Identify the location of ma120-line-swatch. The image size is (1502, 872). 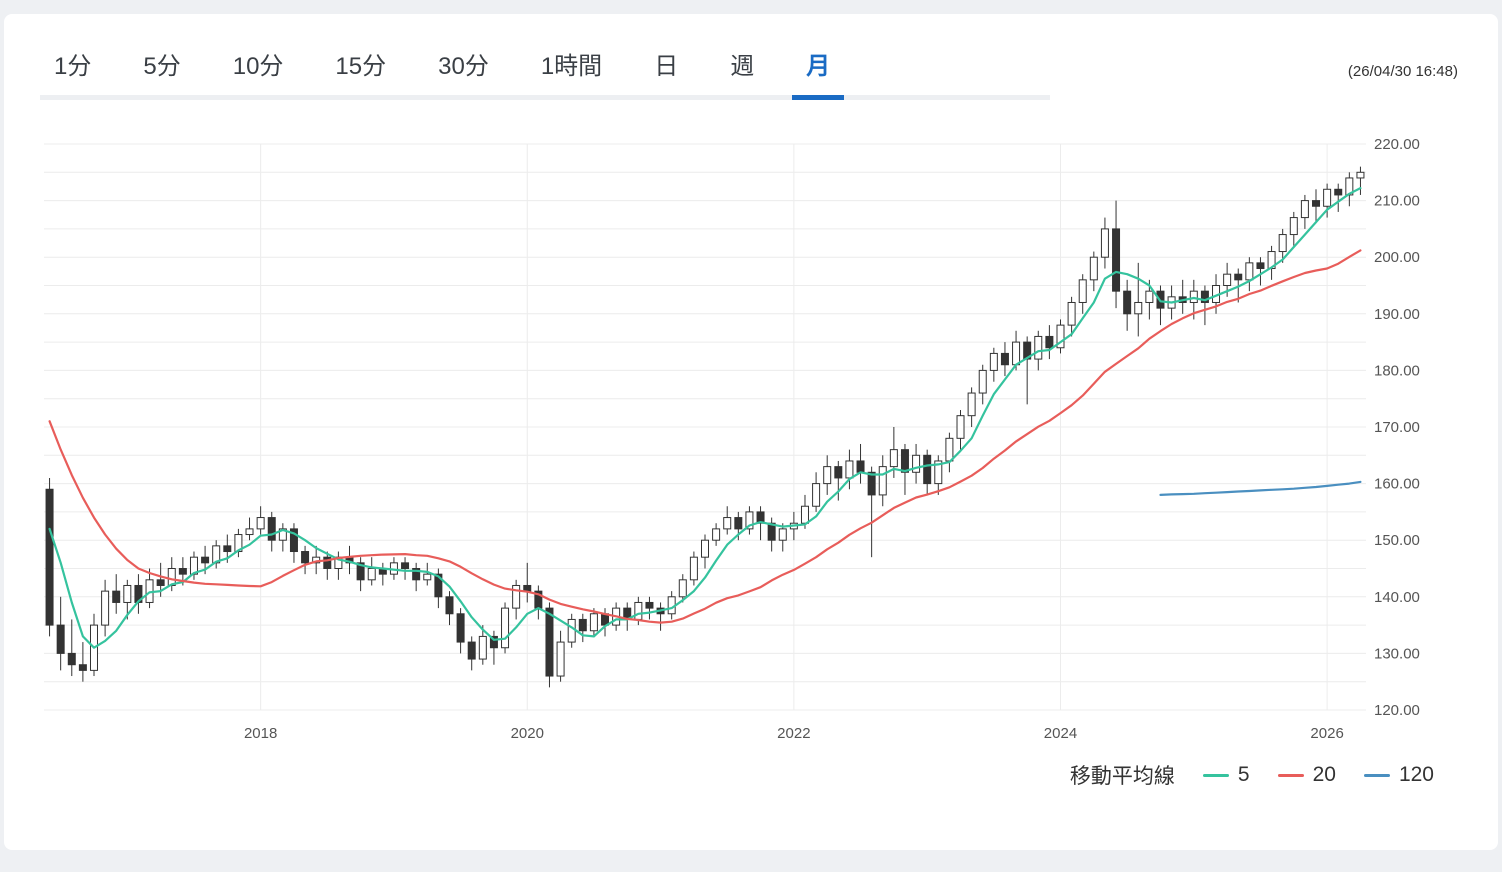
(1376, 775).